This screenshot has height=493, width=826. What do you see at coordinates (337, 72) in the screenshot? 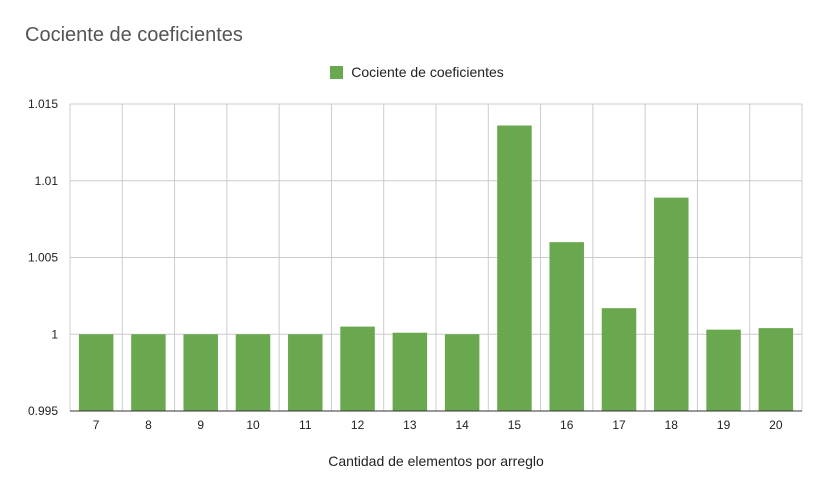
I see `legend-swatch` at bounding box center [337, 72].